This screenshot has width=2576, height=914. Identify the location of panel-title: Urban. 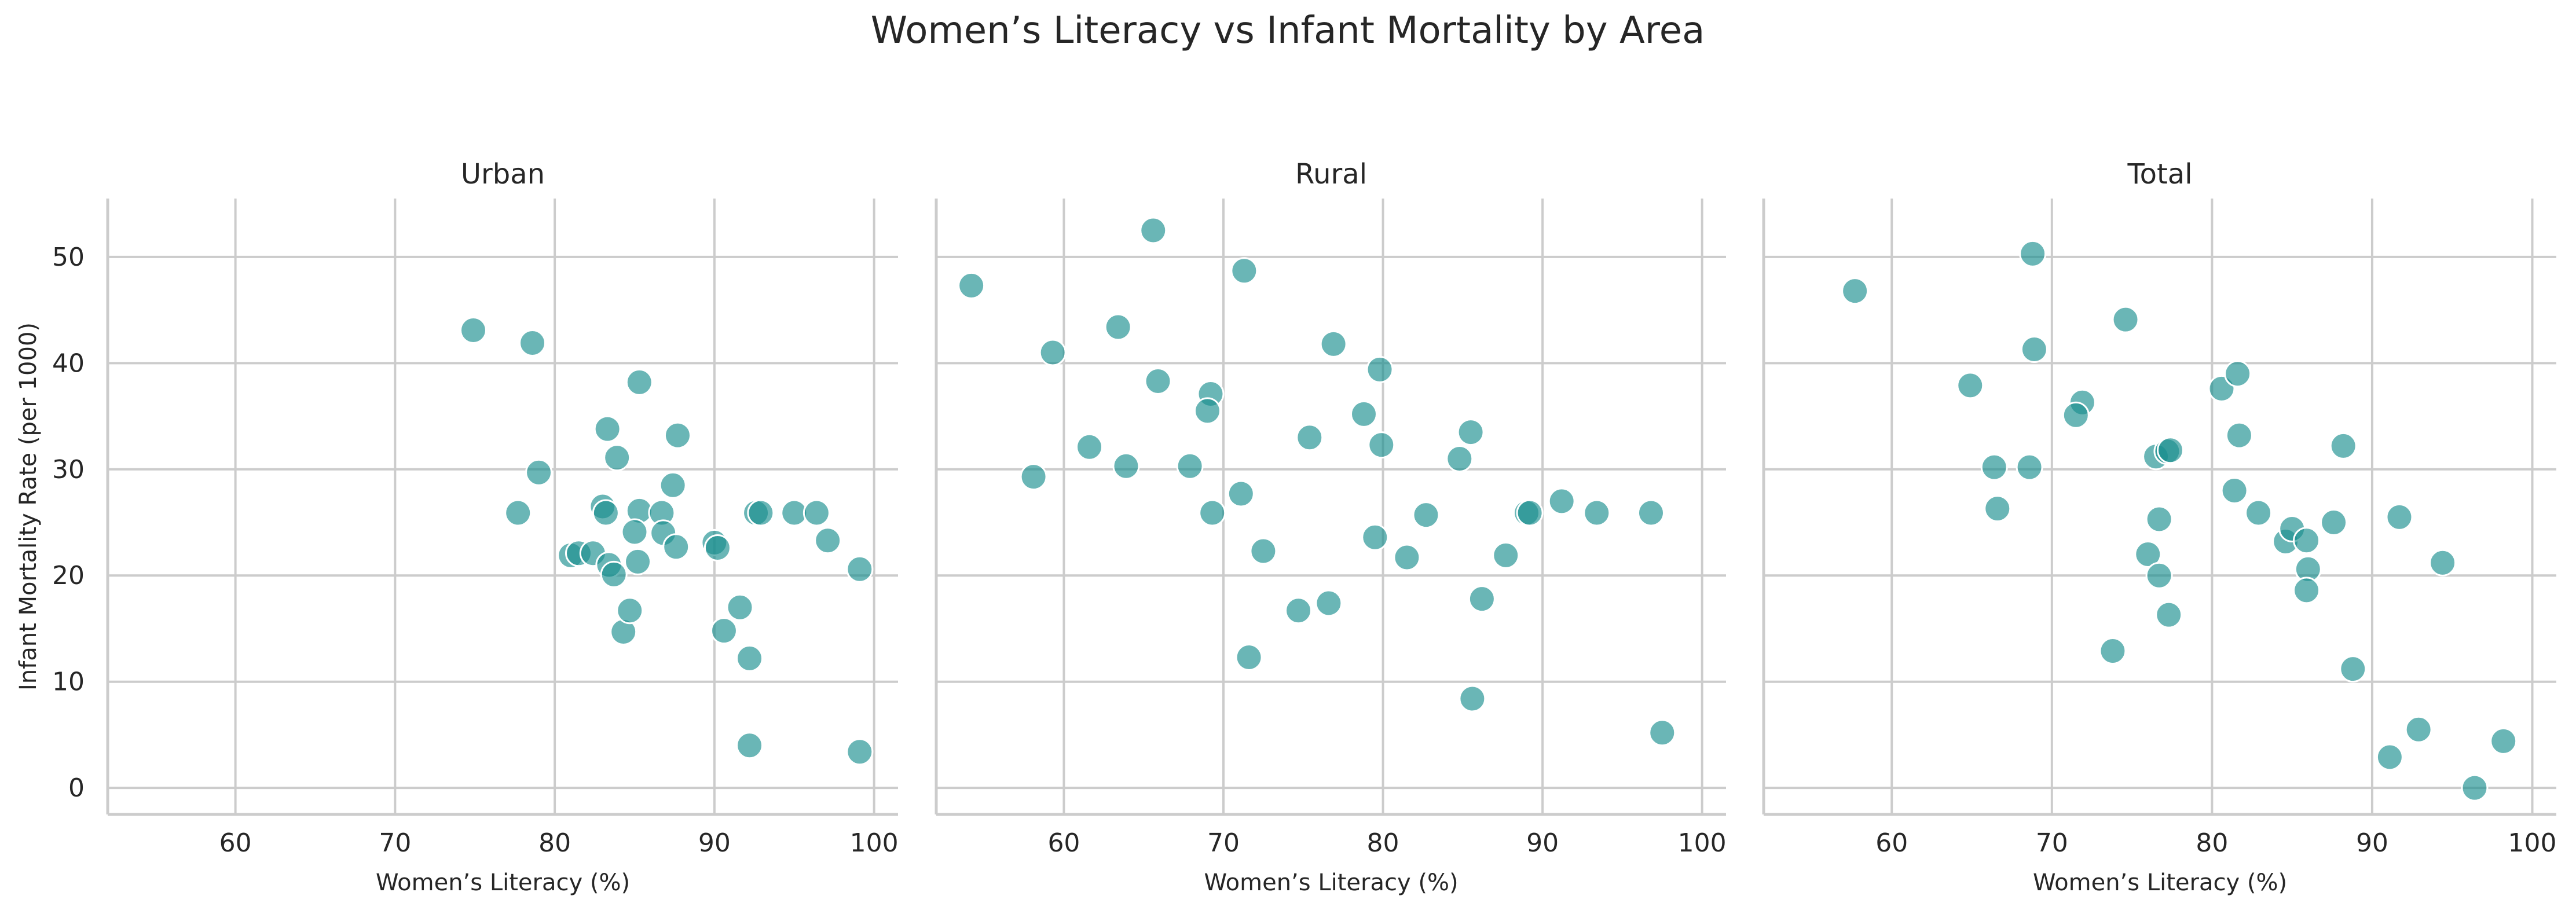
(503, 174).